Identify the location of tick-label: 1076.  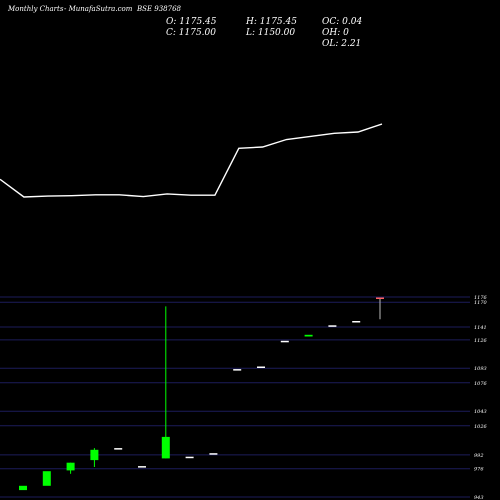
(481, 384).